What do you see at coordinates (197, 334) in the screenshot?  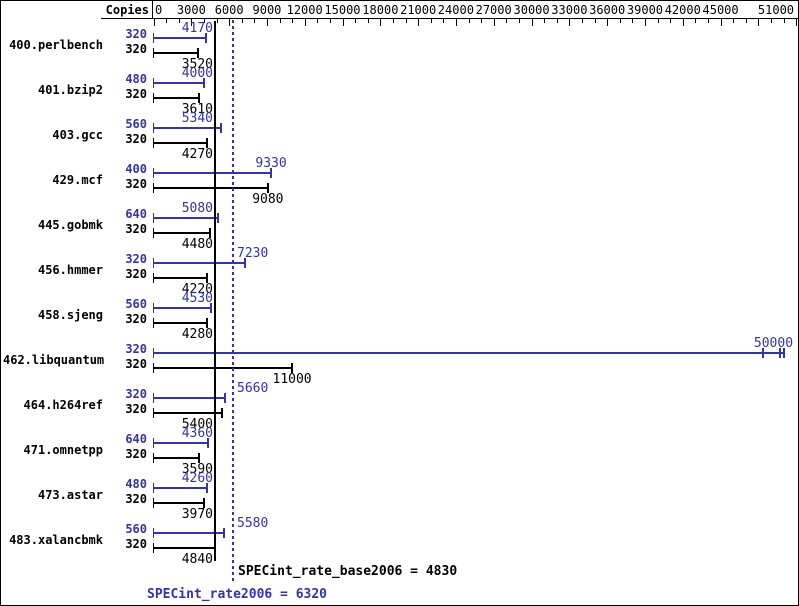 I see `base-value-label: 4280` at bounding box center [197, 334].